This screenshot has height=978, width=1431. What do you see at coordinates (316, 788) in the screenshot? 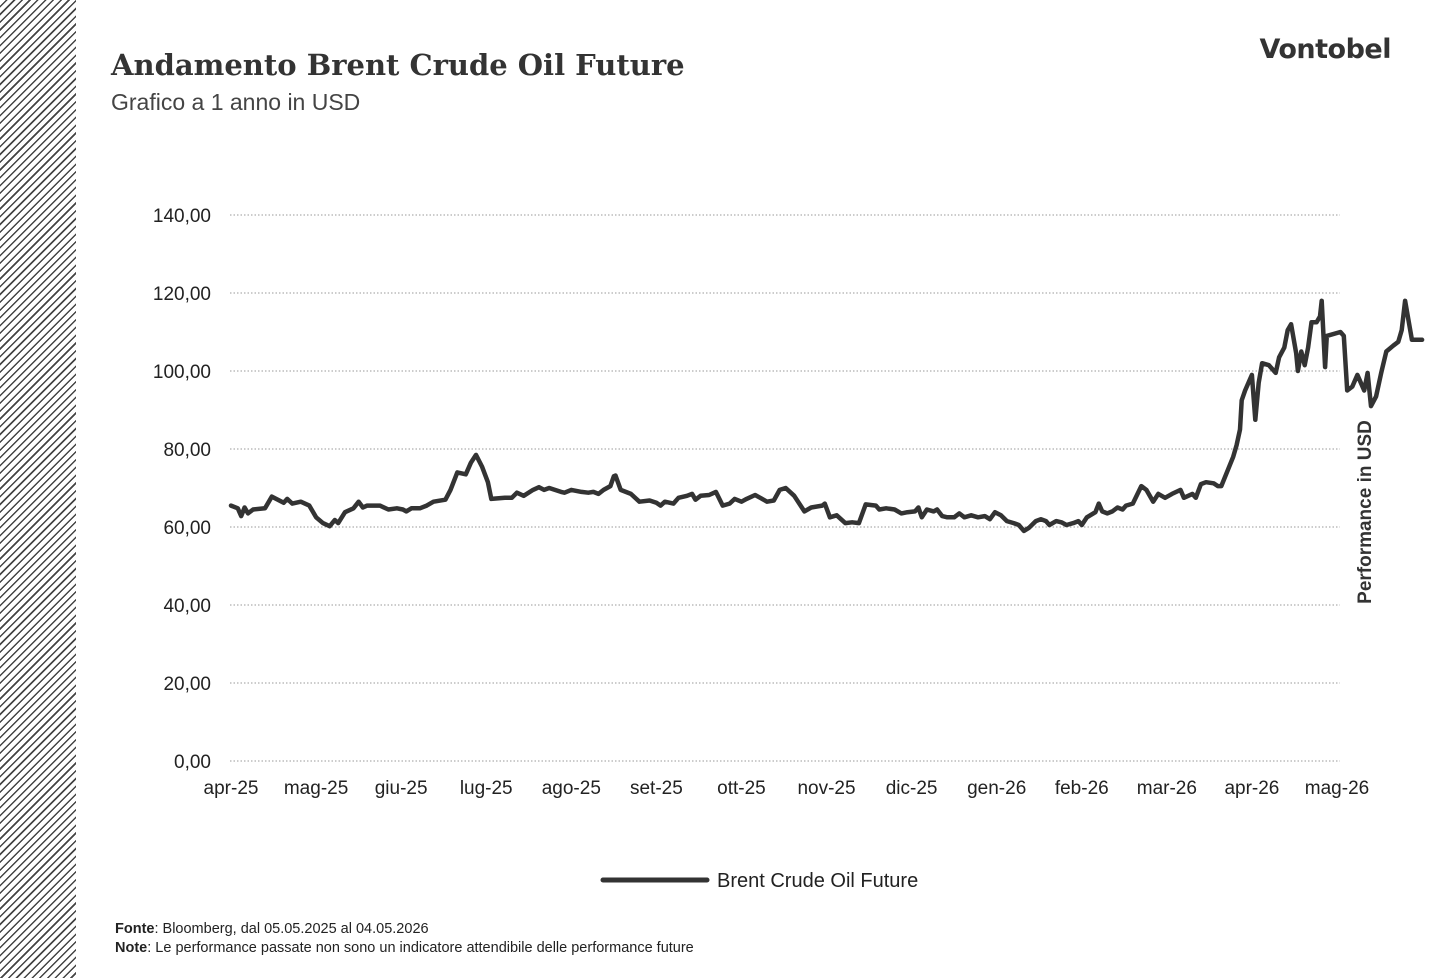
I see `x-tick-label: mag-25` at bounding box center [316, 788].